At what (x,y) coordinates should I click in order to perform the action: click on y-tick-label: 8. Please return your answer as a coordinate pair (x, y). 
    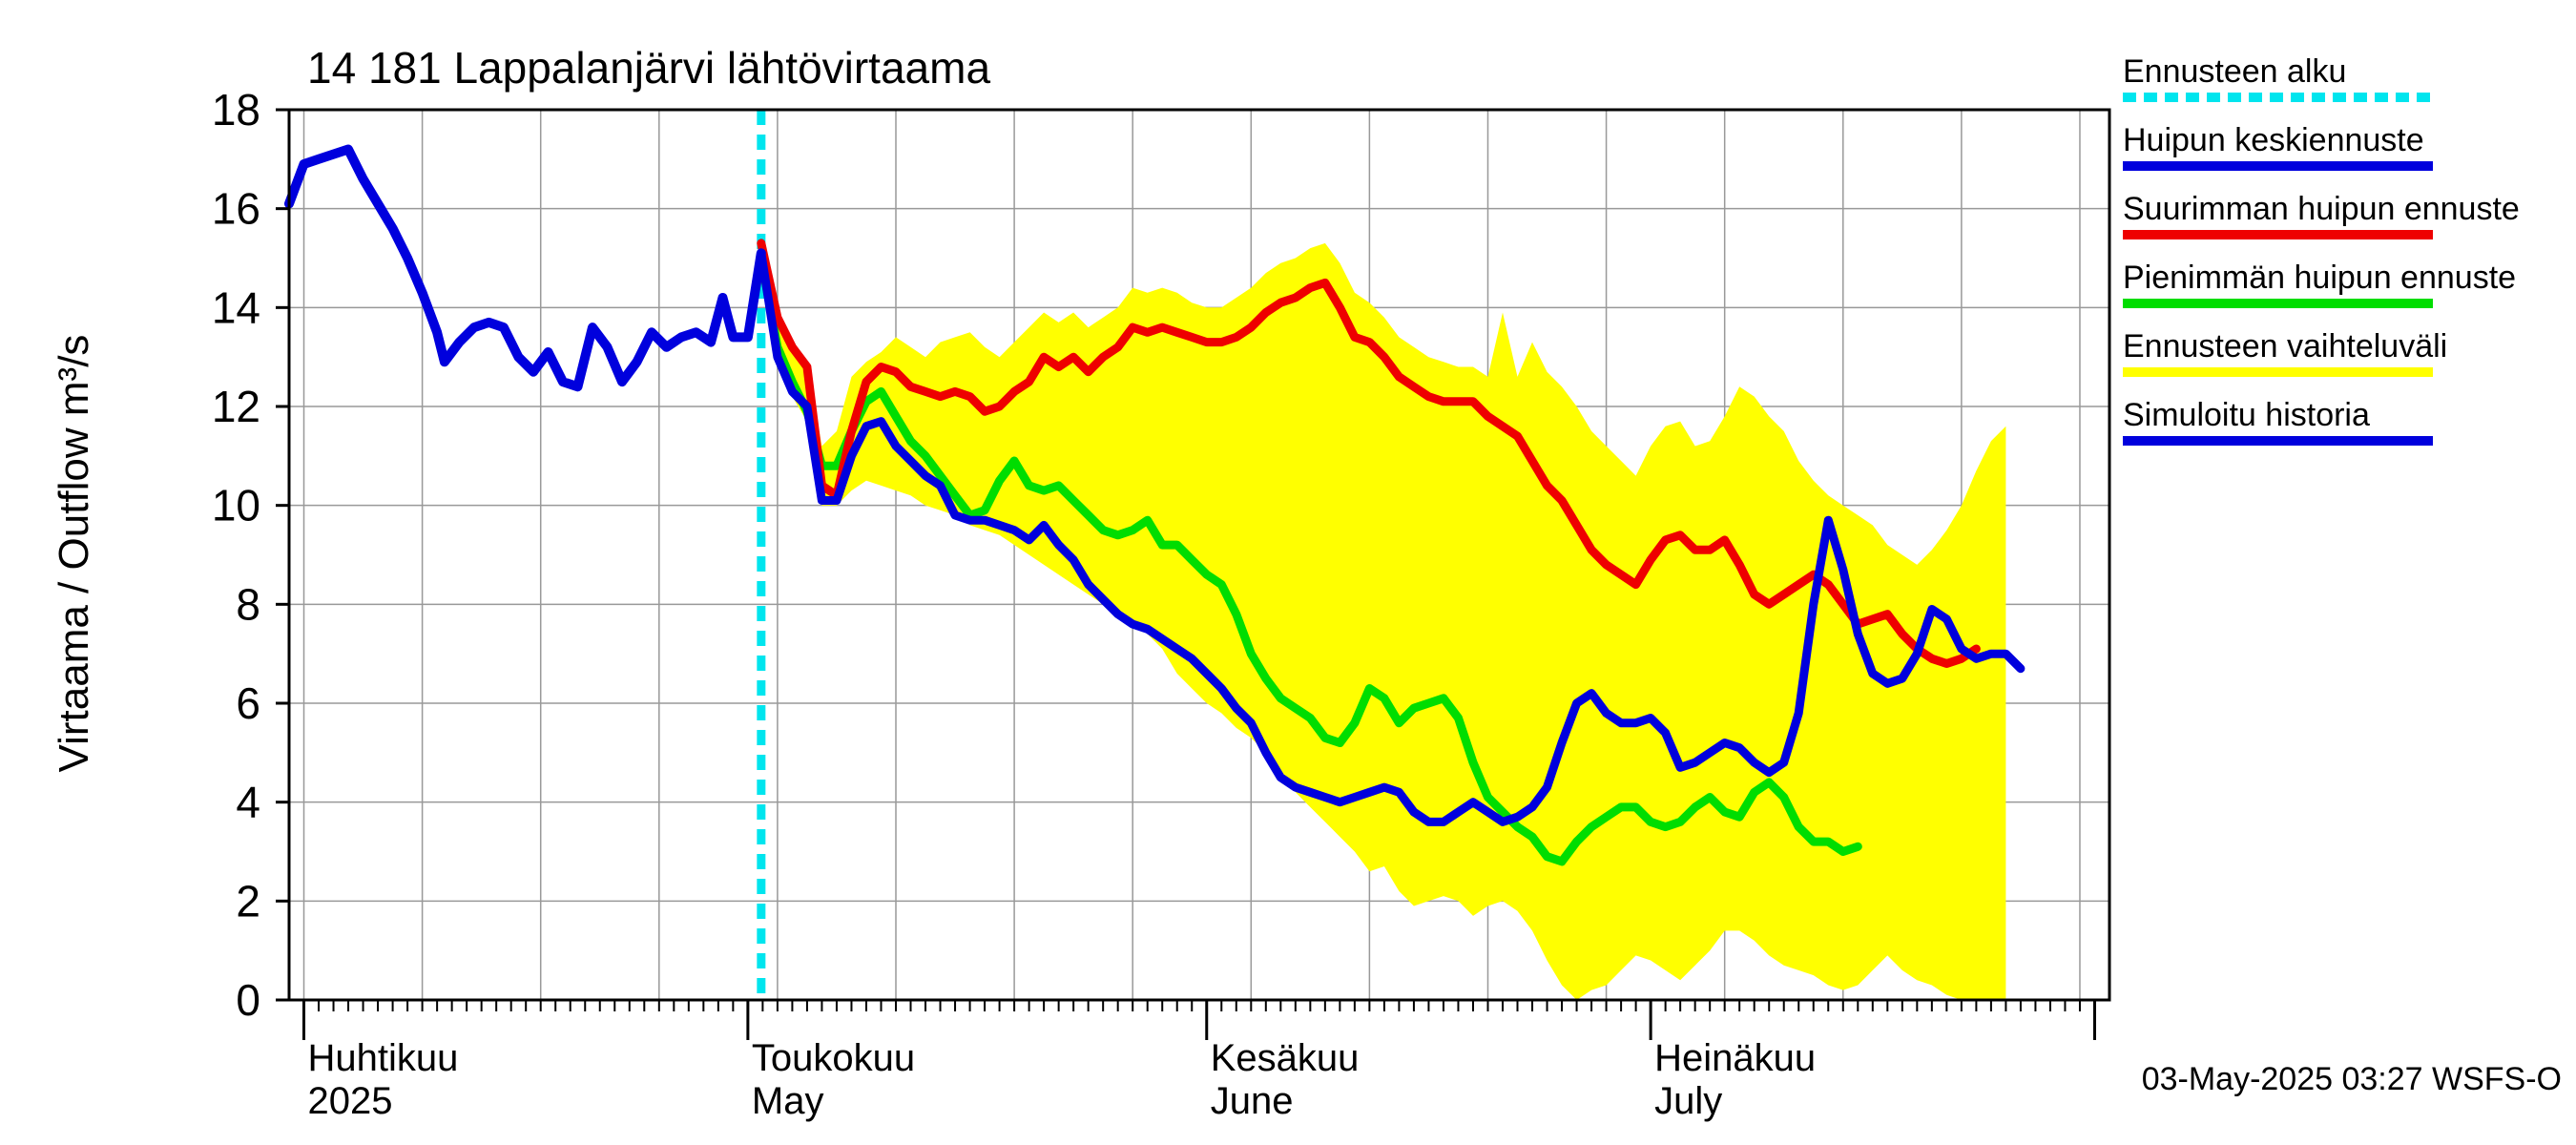
    Looking at the image, I should click on (248, 604).